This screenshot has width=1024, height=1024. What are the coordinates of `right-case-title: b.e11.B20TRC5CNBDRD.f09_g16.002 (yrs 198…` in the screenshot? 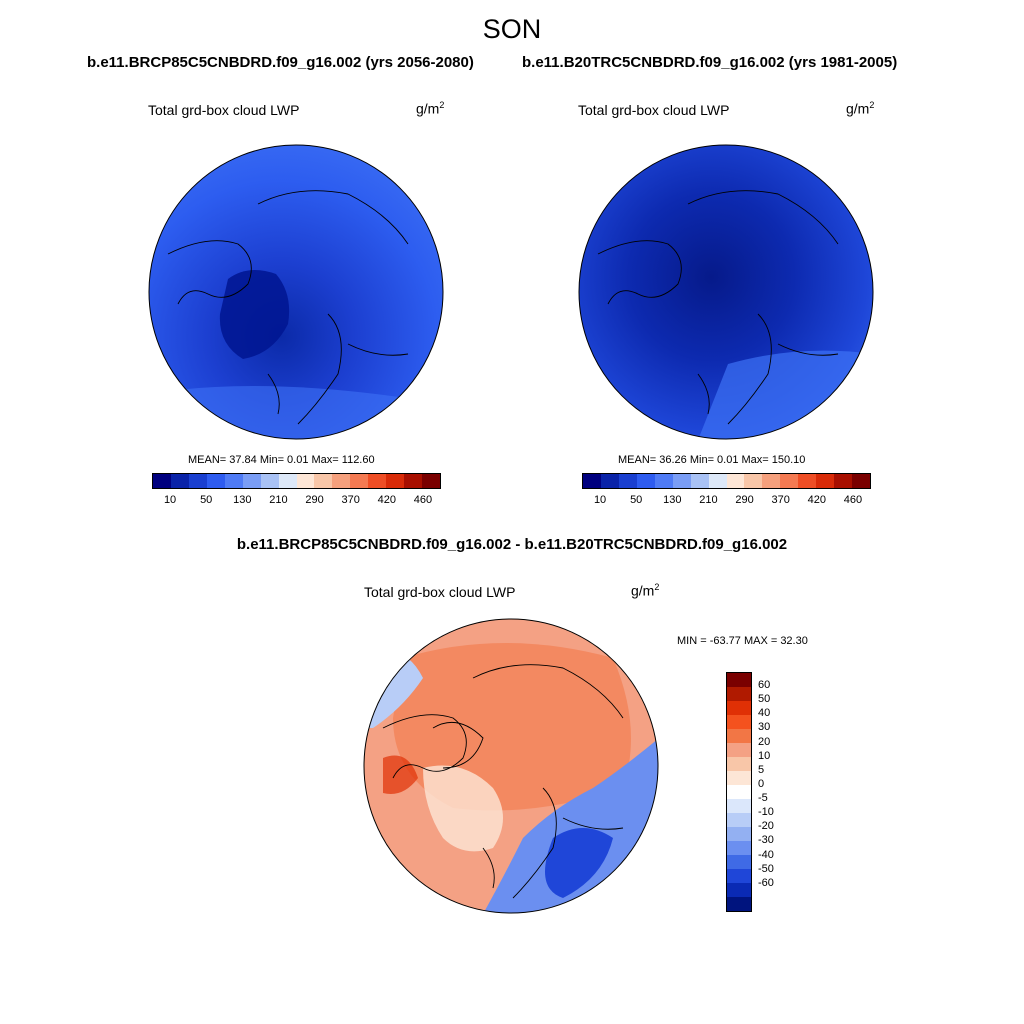 It's located at (710, 62).